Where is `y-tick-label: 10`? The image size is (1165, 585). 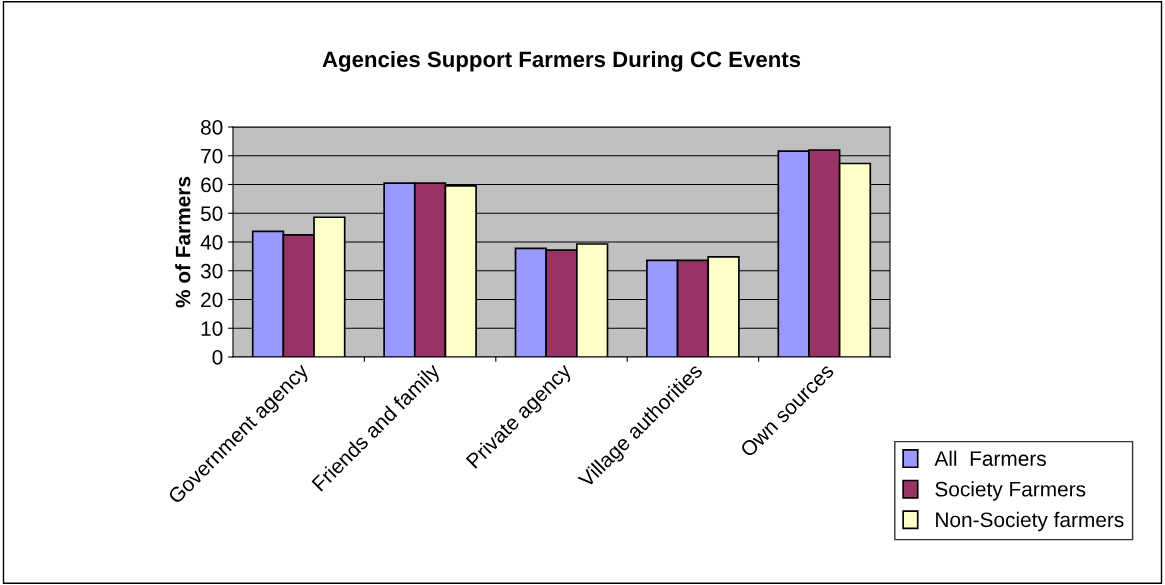
y-tick-label: 10 is located at coordinates (212, 328).